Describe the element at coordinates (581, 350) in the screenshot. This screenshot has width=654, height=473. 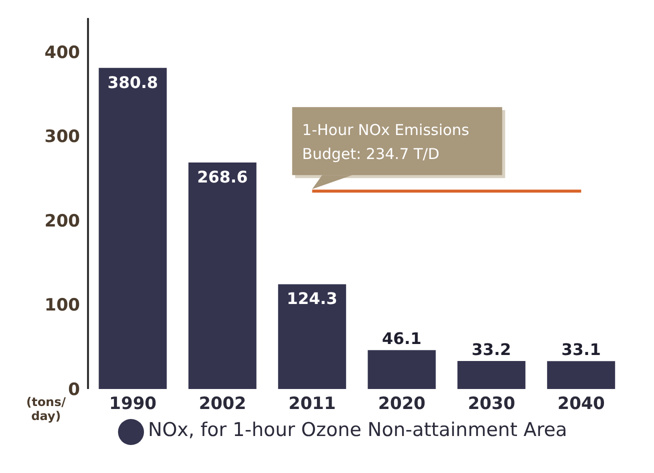
I see `data-label: 33.1` at that location.